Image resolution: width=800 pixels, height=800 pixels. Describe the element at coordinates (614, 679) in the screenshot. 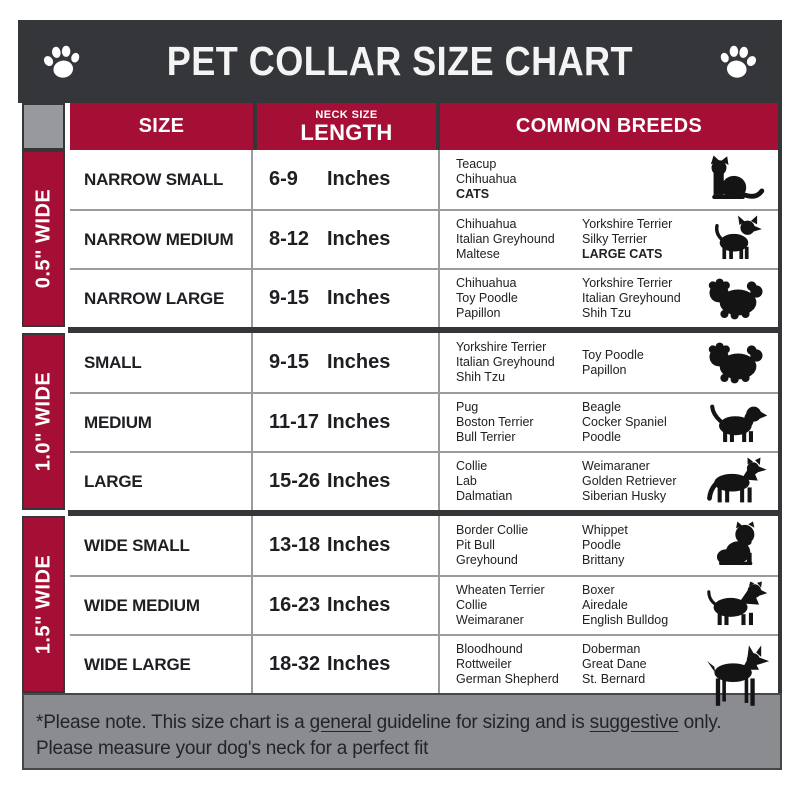

I see `breed: St. Bernard` at that location.